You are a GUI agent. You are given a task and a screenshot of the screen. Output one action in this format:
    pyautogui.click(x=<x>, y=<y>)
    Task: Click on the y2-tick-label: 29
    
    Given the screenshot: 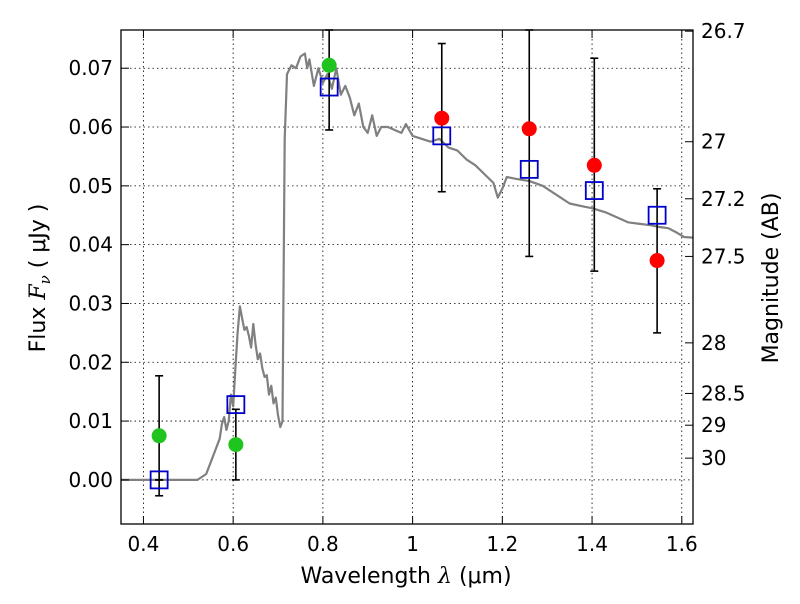 What is the action you would take?
    pyautogui.click(x=713, y=425)
    